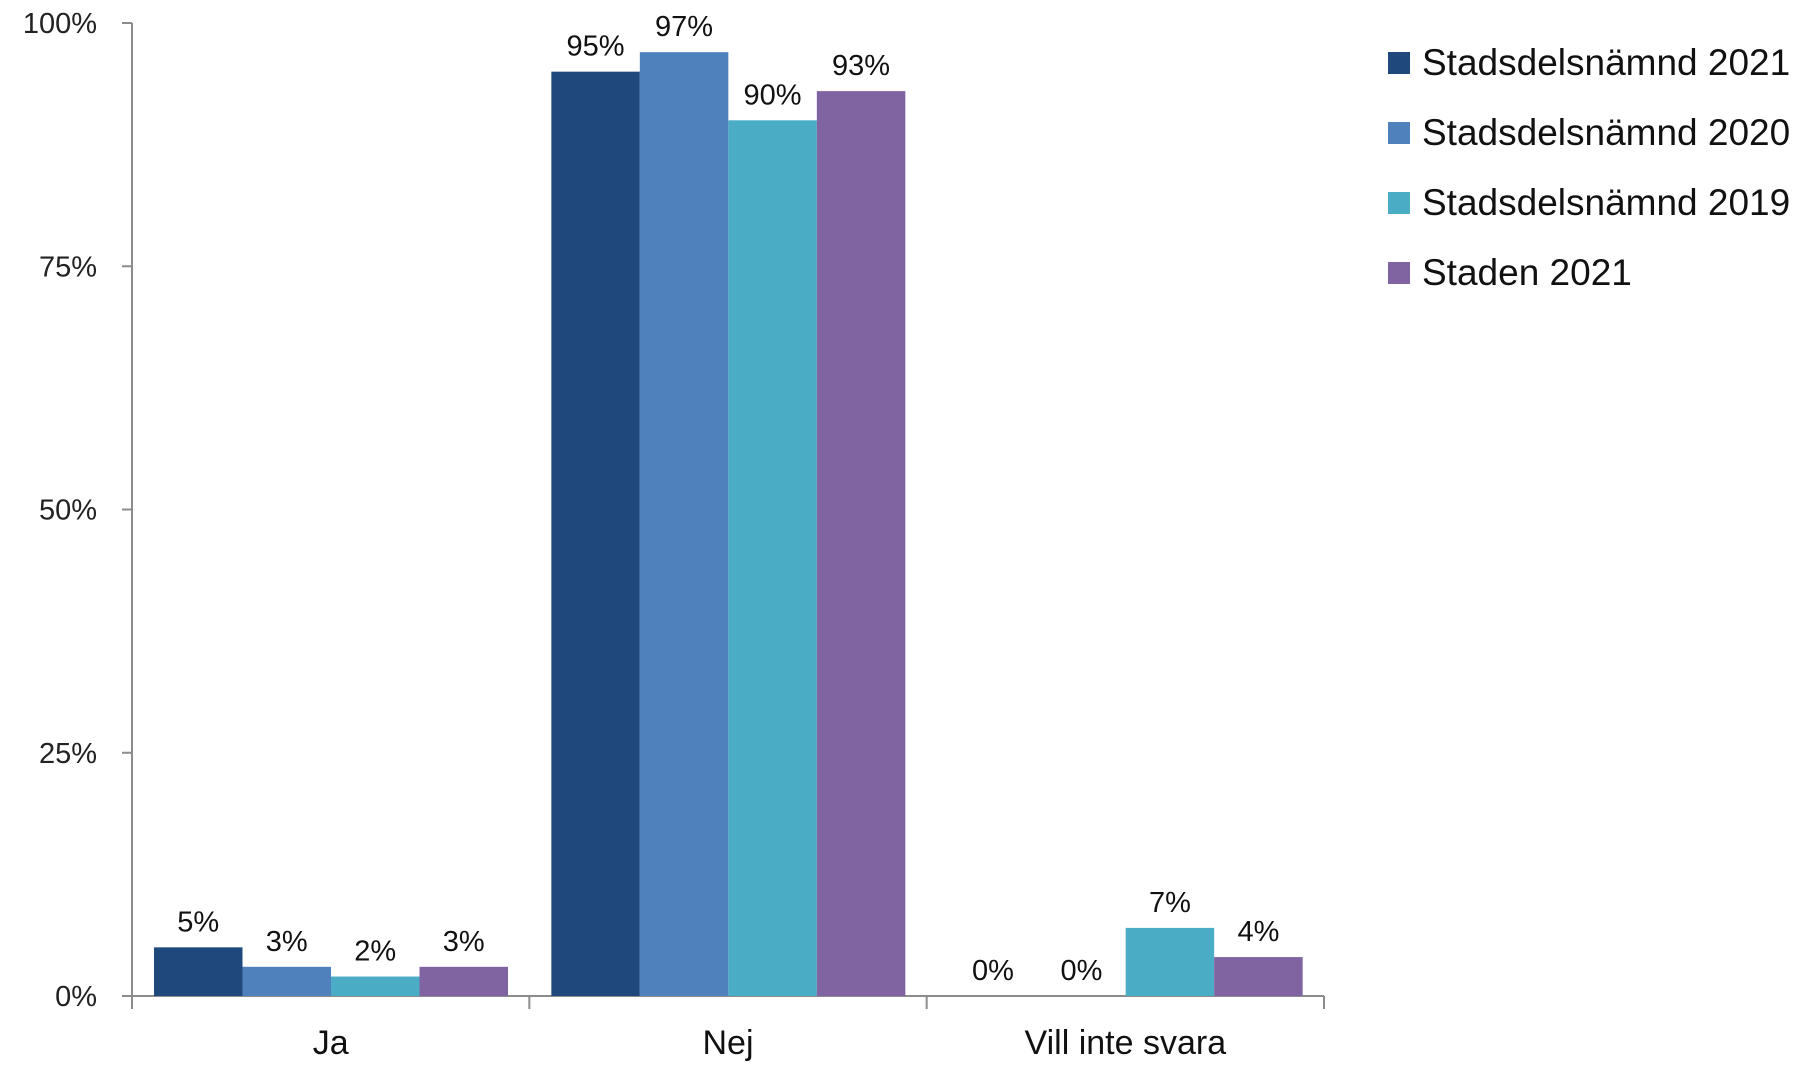 The width and height of the screenshot is (1814, 1068). Describe the element at coordinates (375, 952) in the screenshot. I see `data-label: 2%` at that location.